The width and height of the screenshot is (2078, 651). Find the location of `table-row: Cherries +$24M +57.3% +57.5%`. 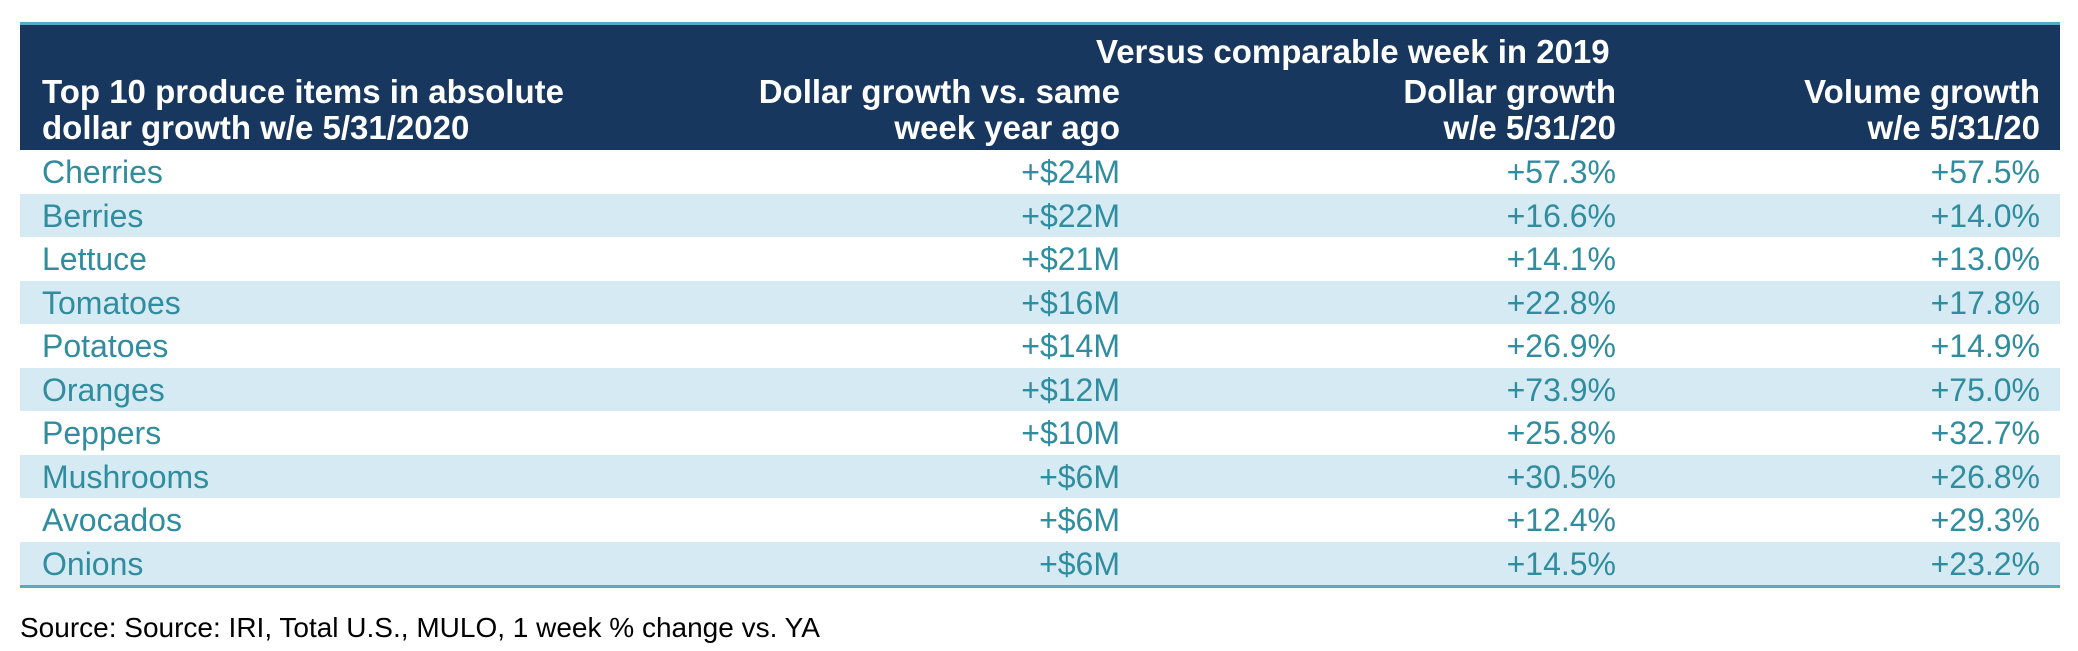

table-row: Cherries +$24M +57.3% +57.5% is located at coordinates (1040, 172).